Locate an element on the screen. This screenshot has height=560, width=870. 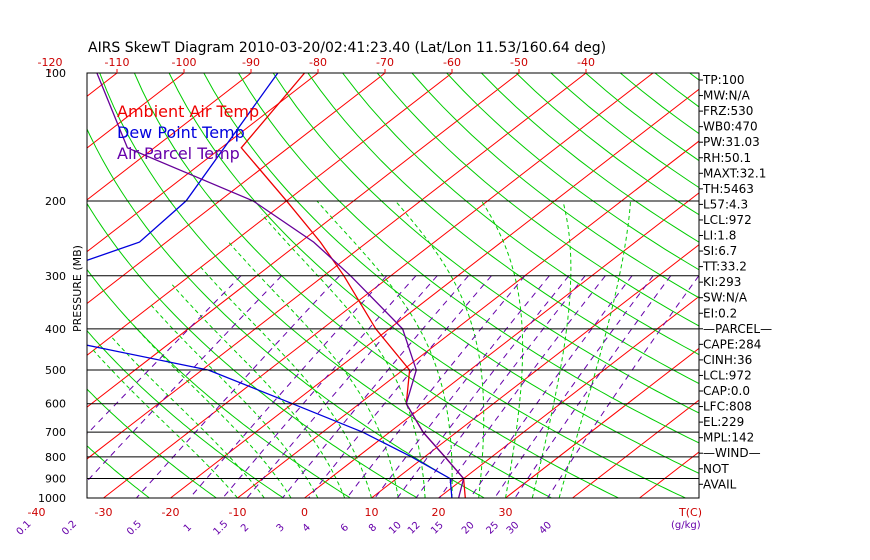
mixing-ratio-tick-label: 12 is located at coordinates (414, 528).